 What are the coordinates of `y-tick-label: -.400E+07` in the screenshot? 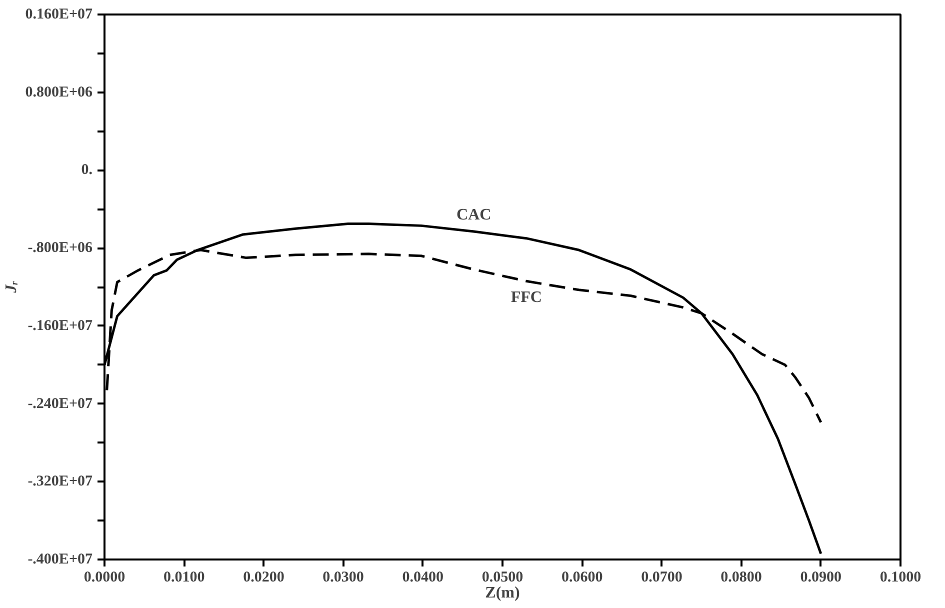 It's located at (60, 560).